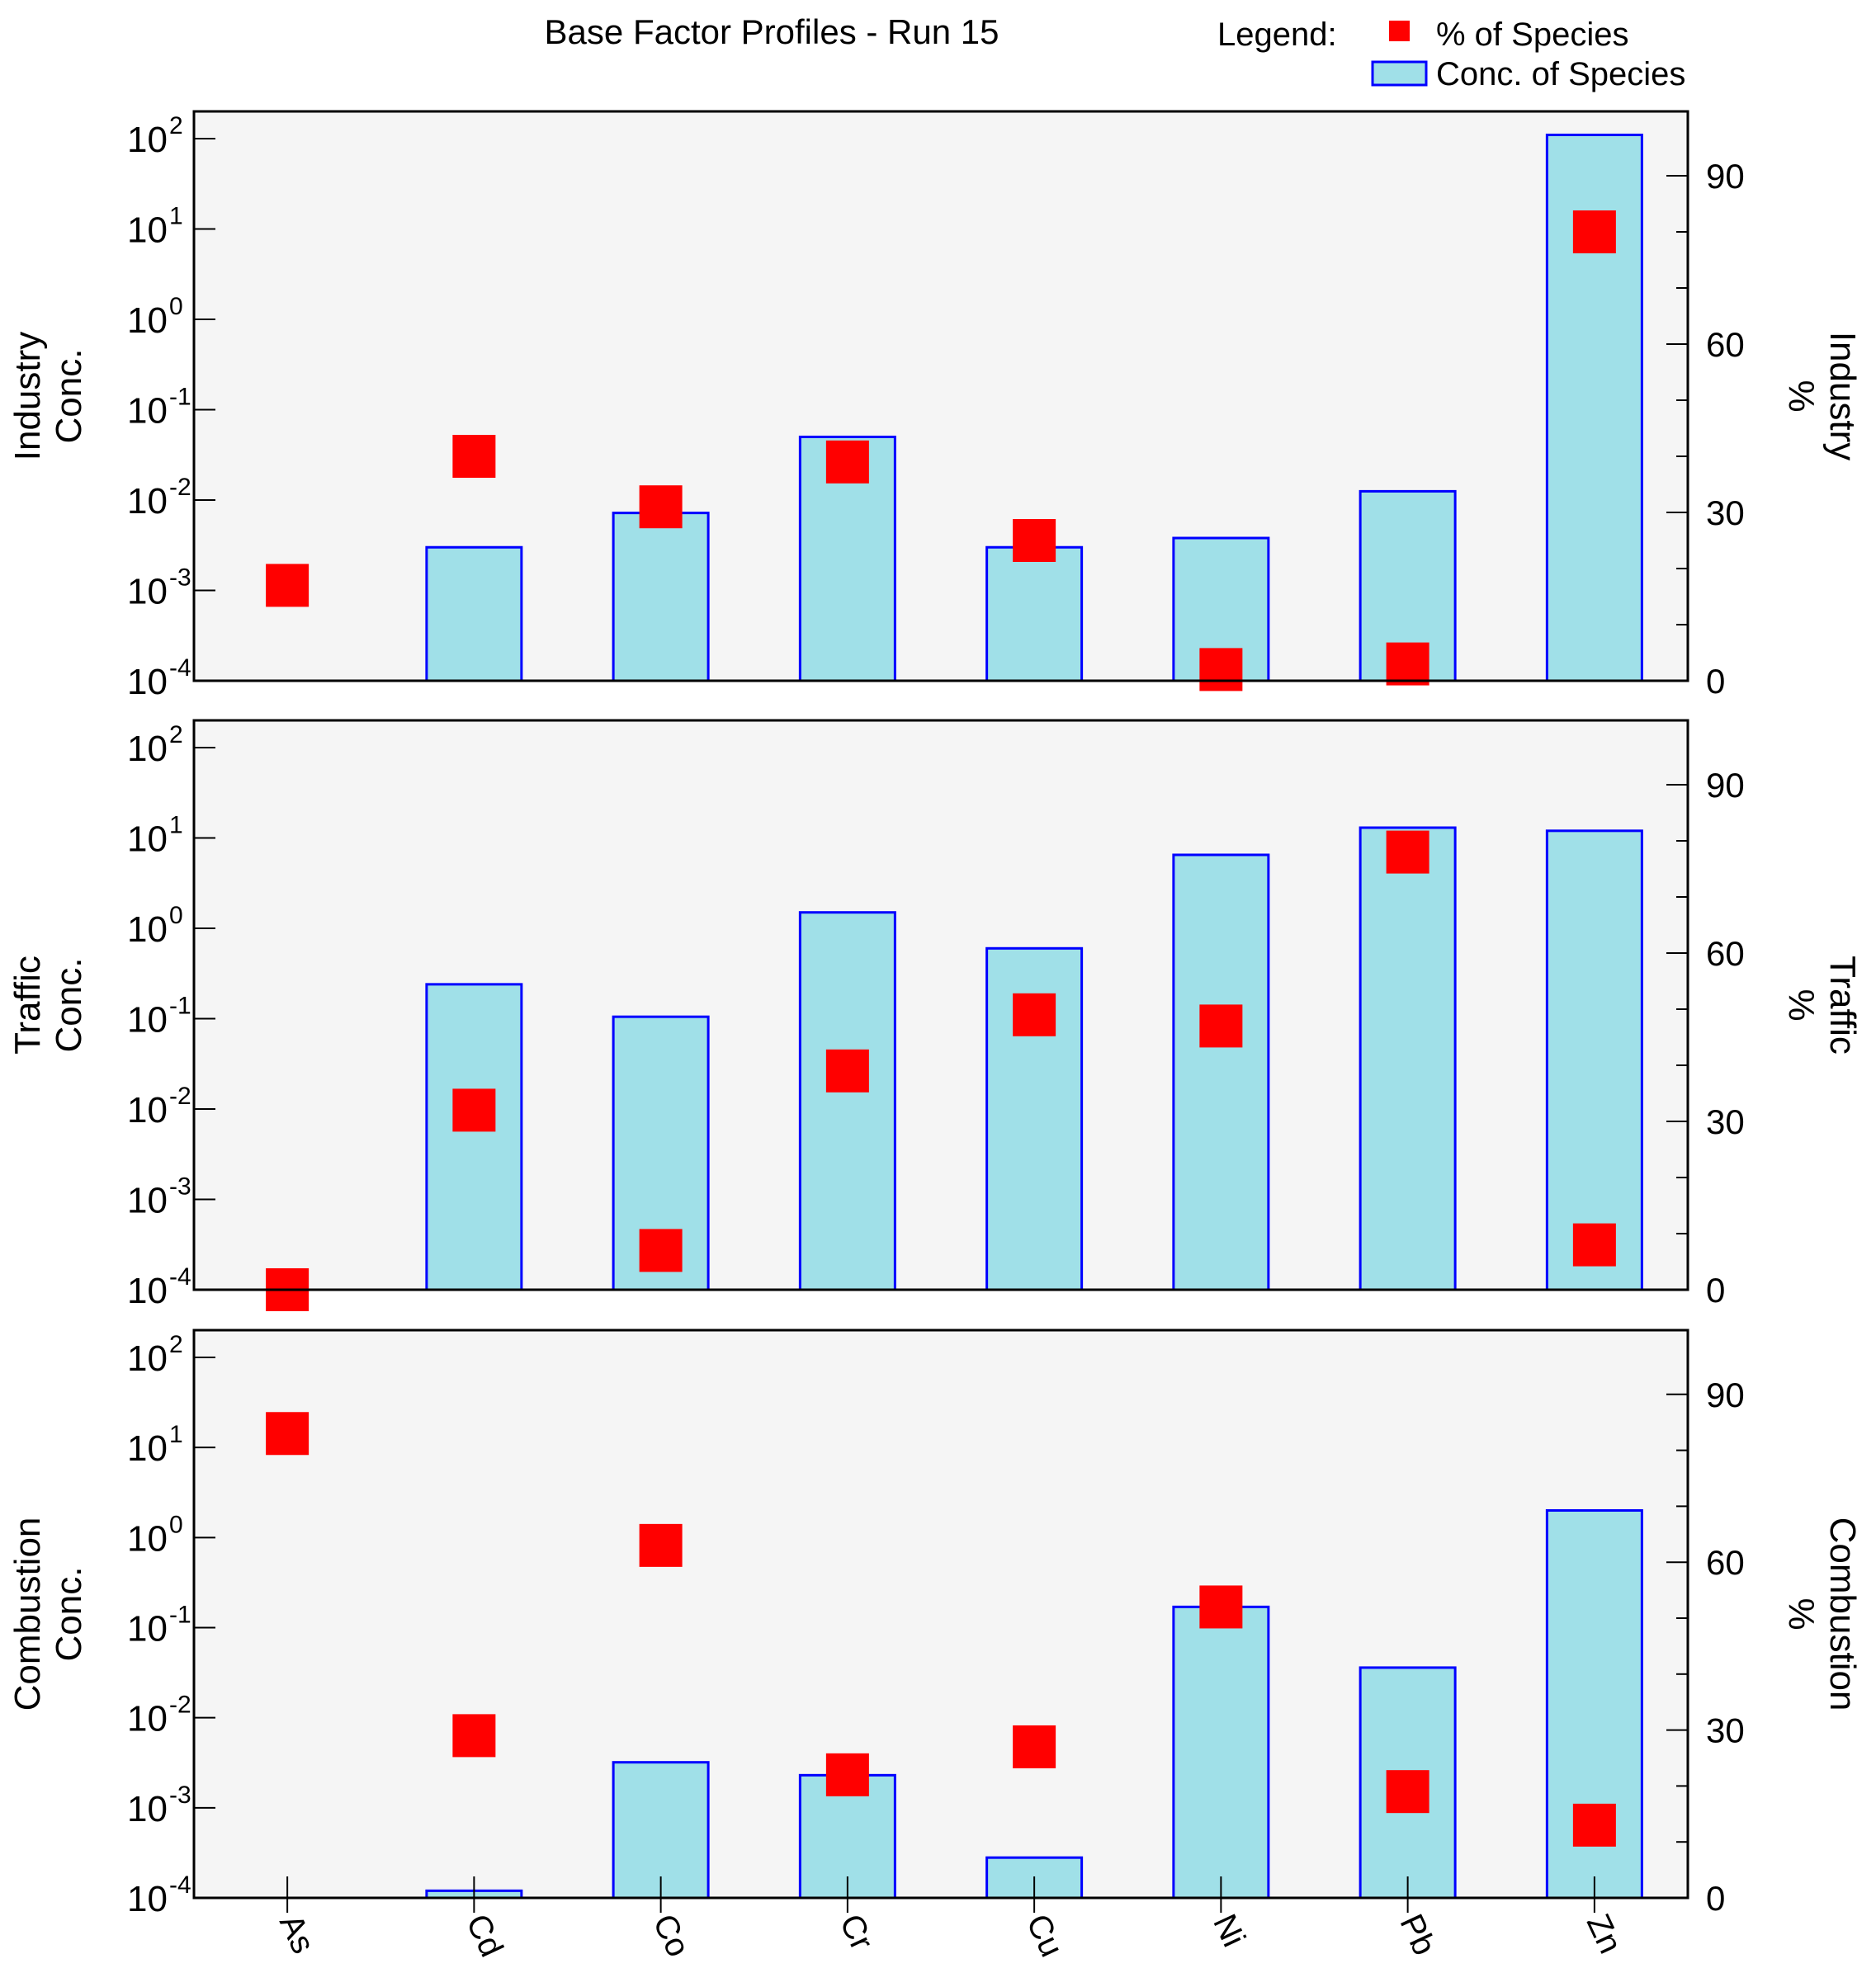  I want to click on conc-bar-zn, so click(1594, 1060).